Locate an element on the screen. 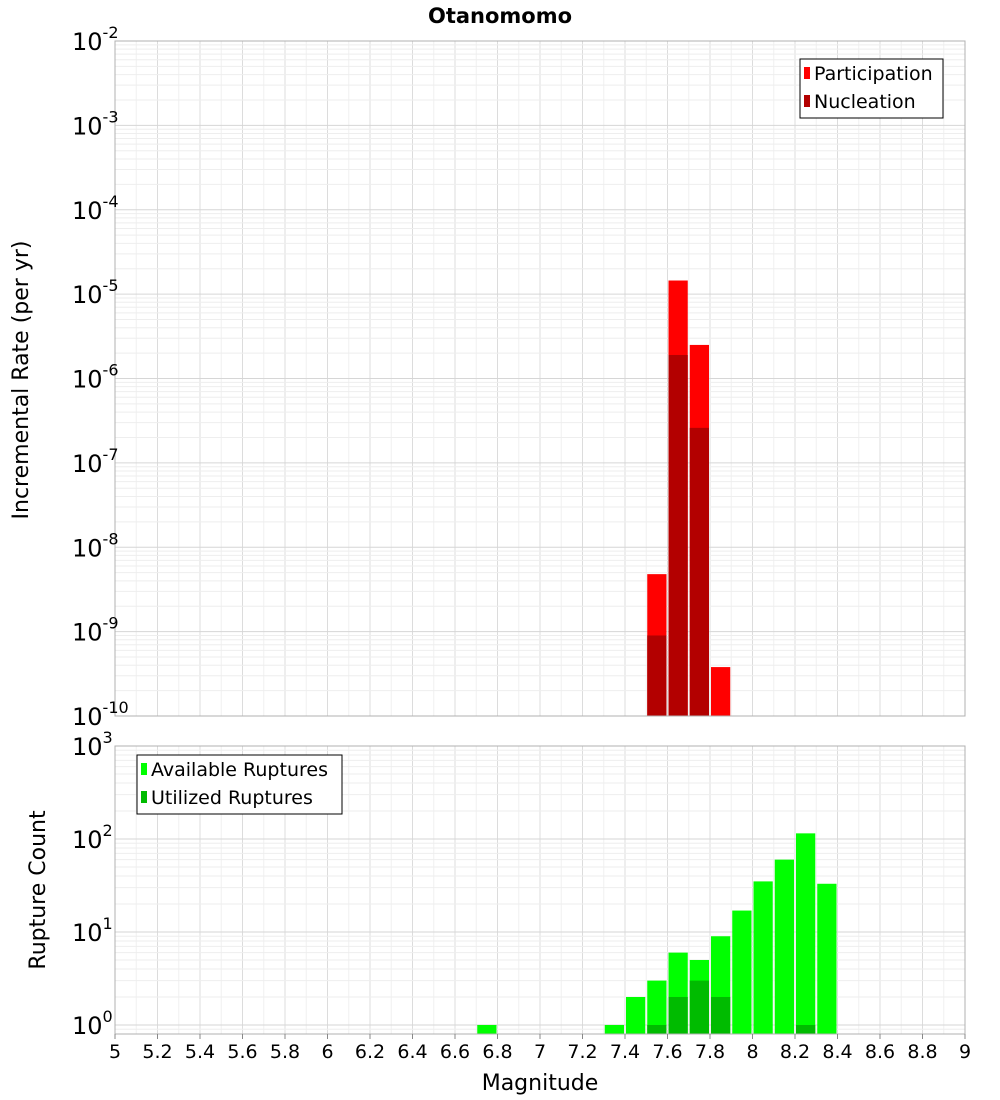  x-tick-label: 6 is located at coordinates (327, 1052).